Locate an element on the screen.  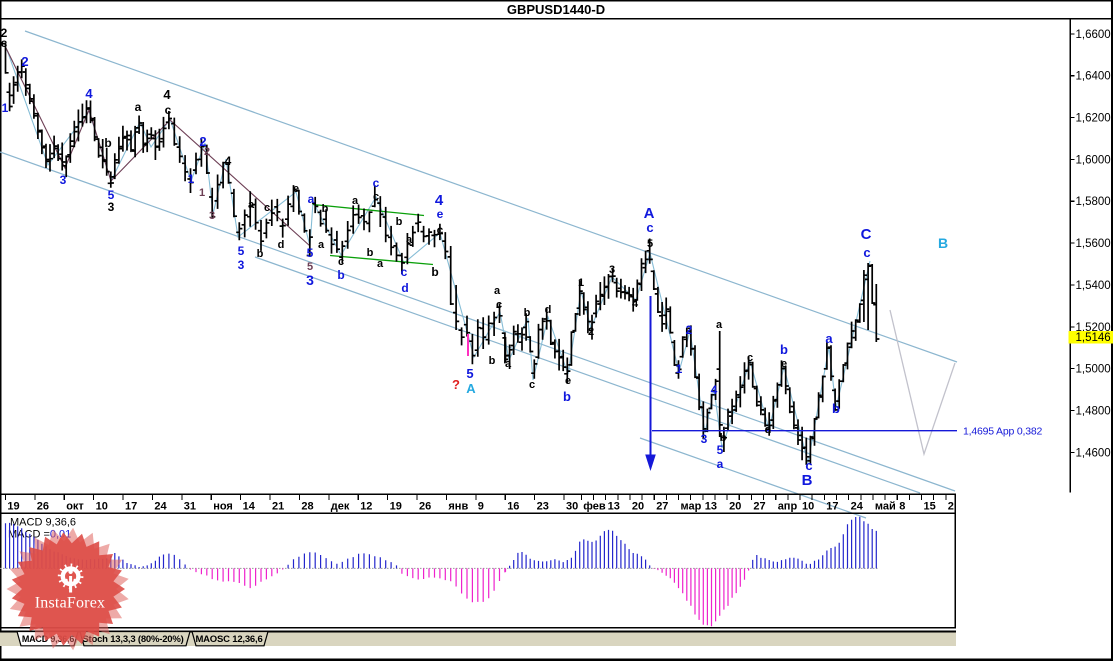
svg-text: 23 is located at coordinates (543, 507).